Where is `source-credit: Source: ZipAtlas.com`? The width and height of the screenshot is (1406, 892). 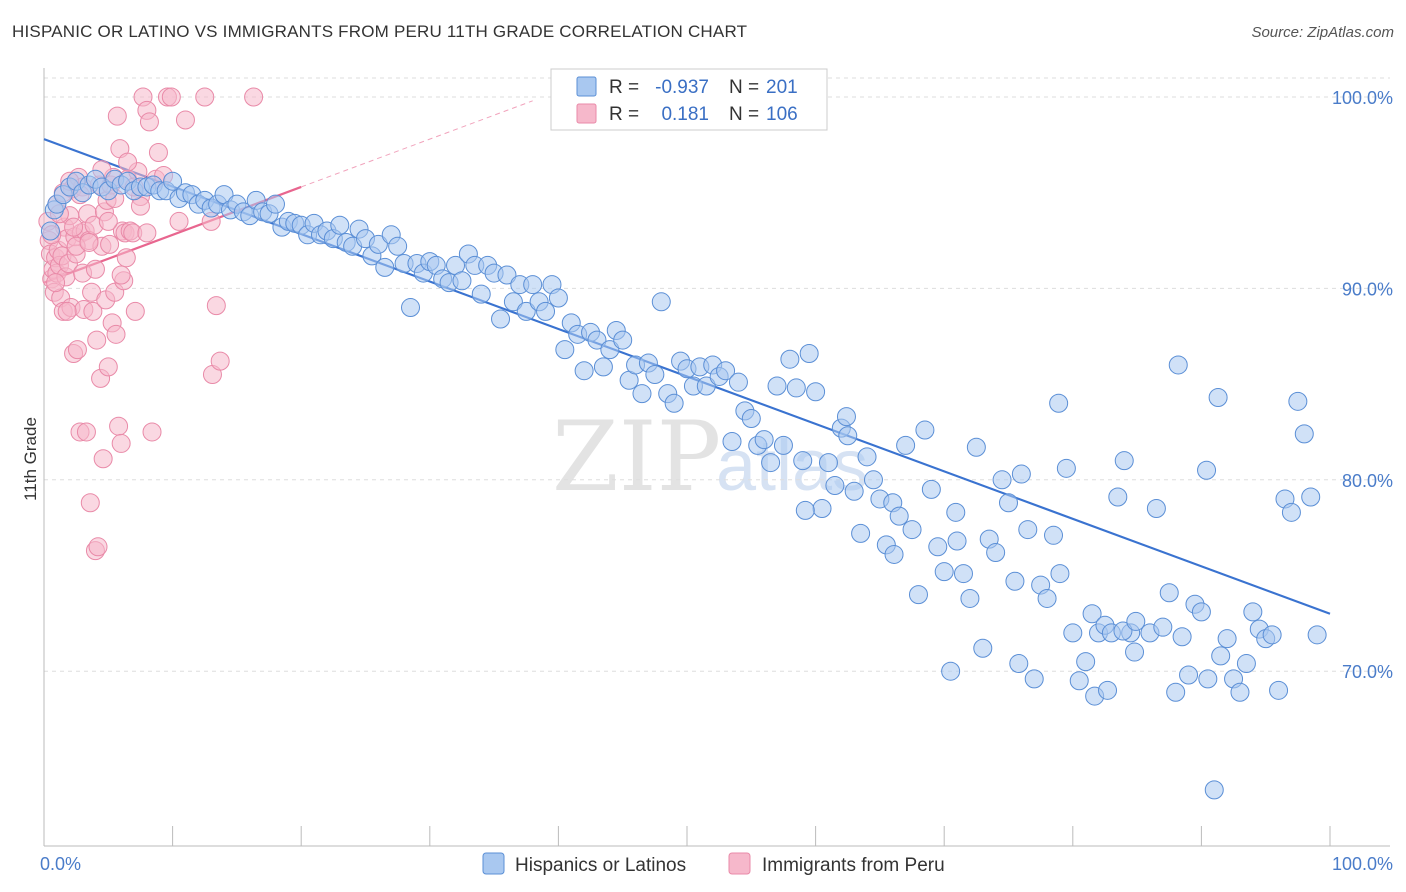 source-credit: Source: ZipAtlas.com is located at coordinates (1322, 32).